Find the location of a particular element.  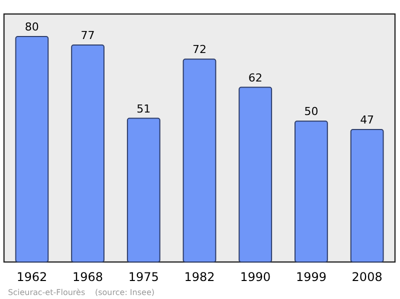

x-tick-label: 1999 is located at coordinates (311, 277).